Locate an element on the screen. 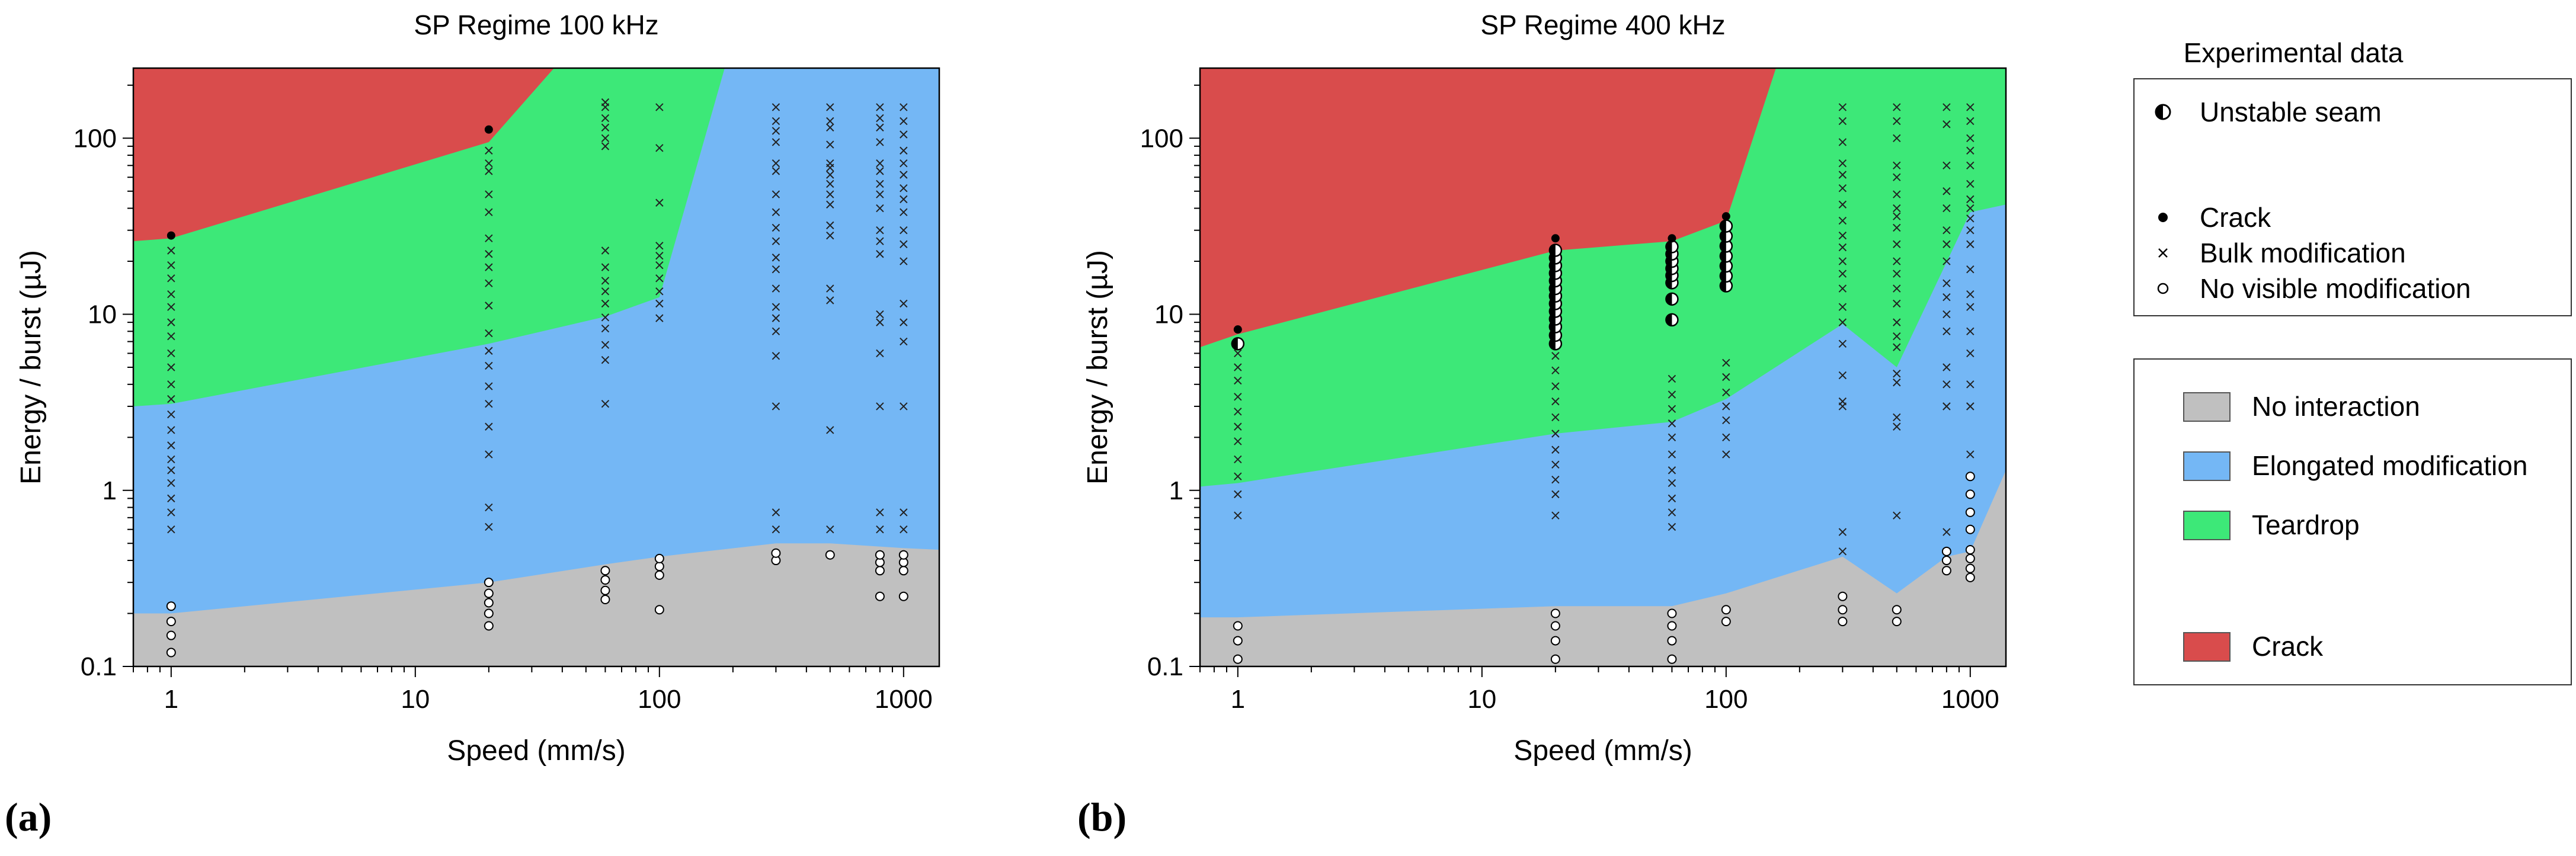 This screenshot has height=856, width=2576. x-tick-label: 1 is located at coordinates (1238, 699).